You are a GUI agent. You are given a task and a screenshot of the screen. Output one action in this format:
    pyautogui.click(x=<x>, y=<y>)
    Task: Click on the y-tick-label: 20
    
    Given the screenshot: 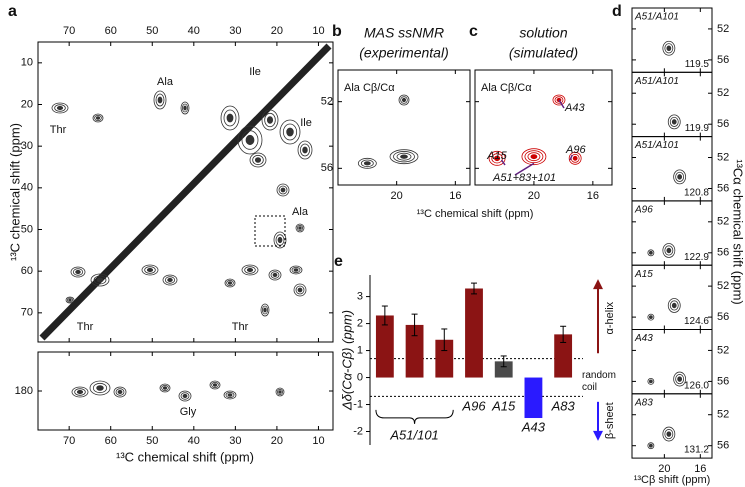 What is the action you would take?
    pyautogui.click(x=27, y=104)
    